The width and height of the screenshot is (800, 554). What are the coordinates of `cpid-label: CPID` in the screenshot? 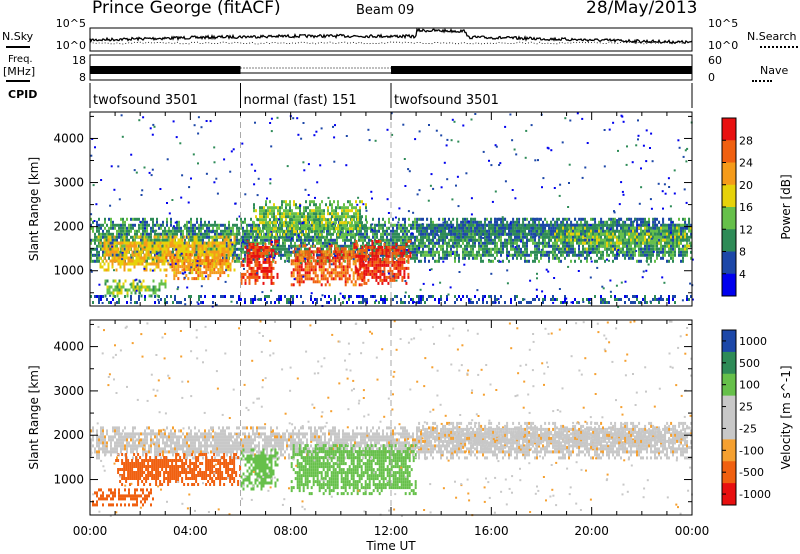 It's located at (23, 94).